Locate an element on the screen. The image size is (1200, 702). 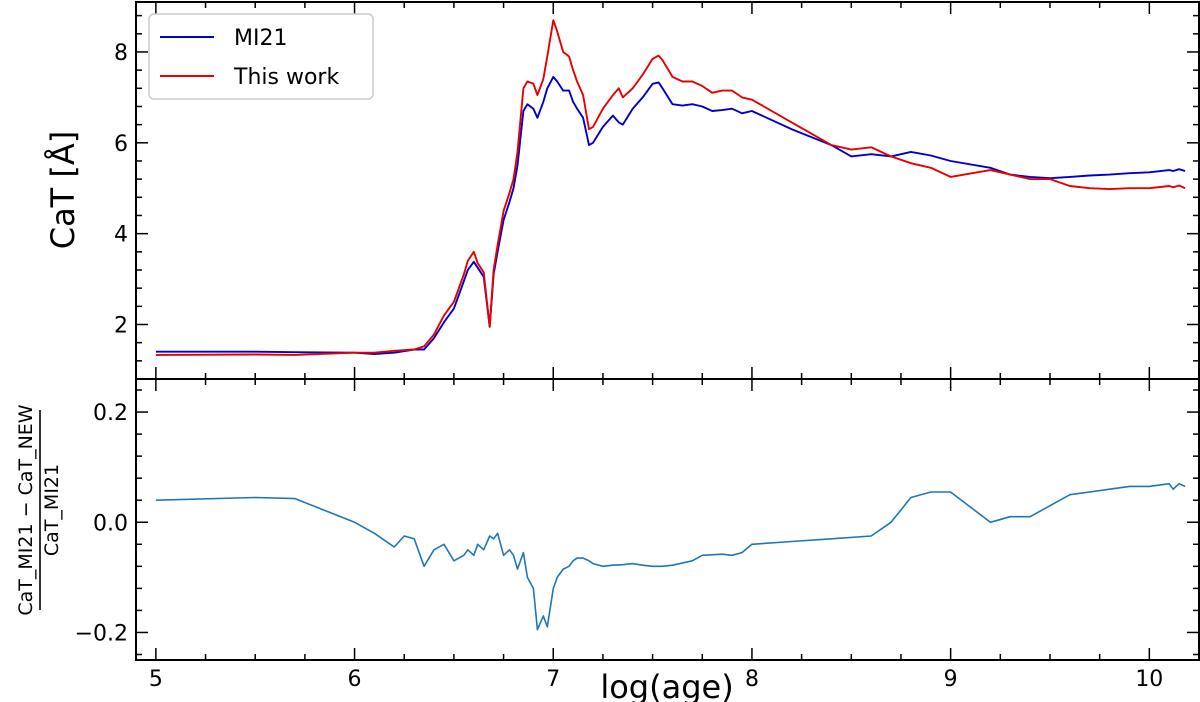
bottom-y-axis-title: CaT_MI21 − CaT_NEW CaT_MI21 is located at coordinates (39, 509).